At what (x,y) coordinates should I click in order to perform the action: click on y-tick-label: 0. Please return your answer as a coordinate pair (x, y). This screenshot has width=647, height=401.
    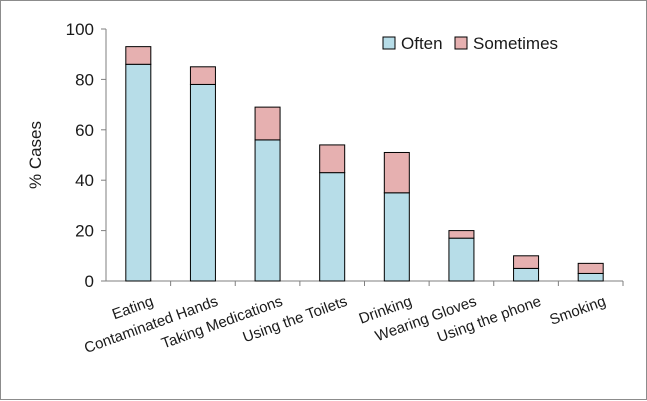
    Looking at the image, I should click on (89, 281).